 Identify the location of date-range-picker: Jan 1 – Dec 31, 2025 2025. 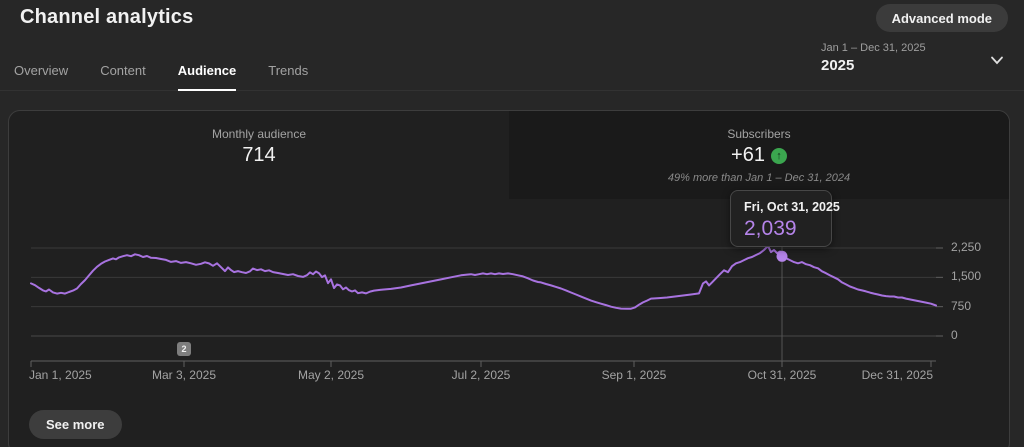
(913, 59).